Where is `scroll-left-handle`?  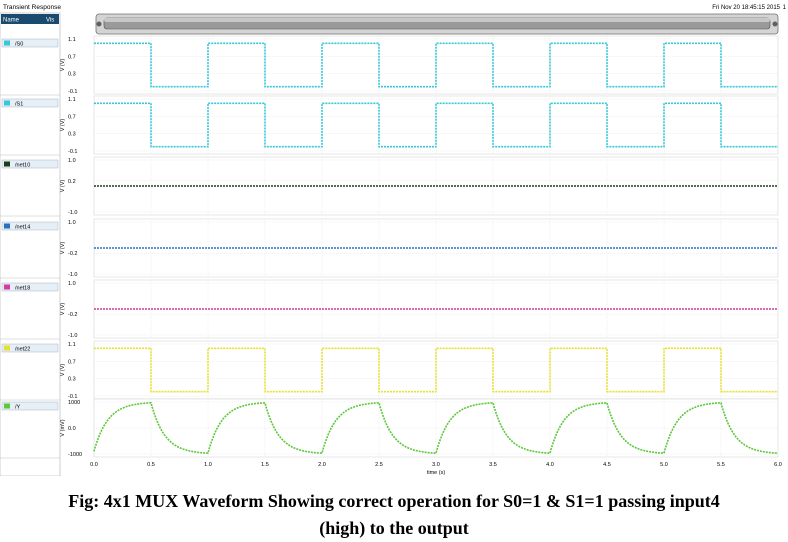
scroll-left-handle is located at coordinates (99, 24).